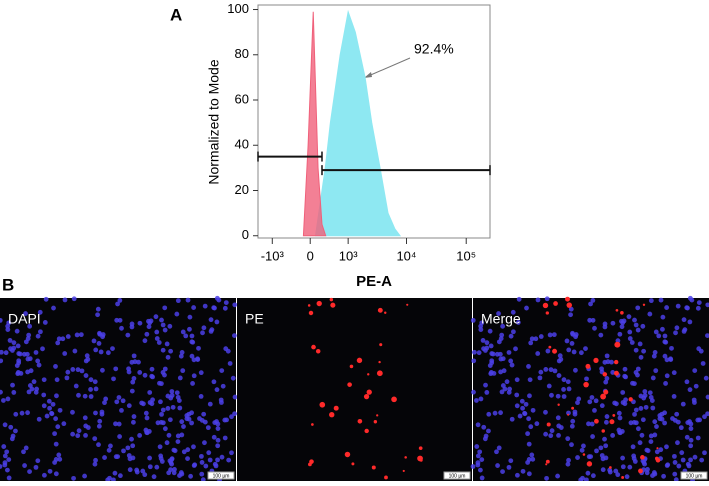 This screenshot has width=709, height=486. I want to click on panel-label: B, so click(8, 284).